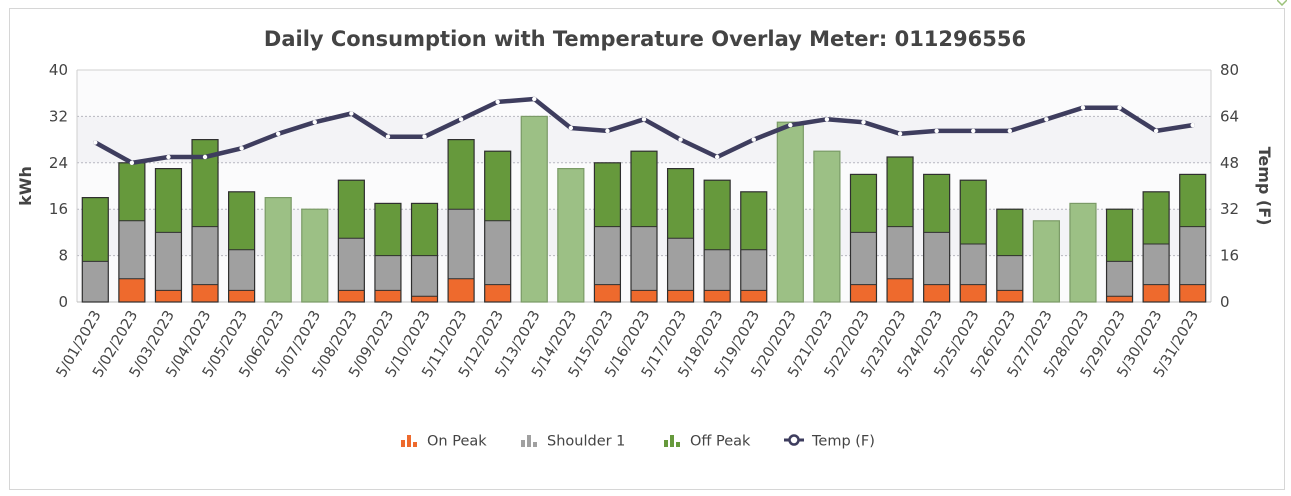  What do you see at coordinates (1282, 3) in the screenshot?
I see `corner-marker-icon` at bounding box center [1282, 3].